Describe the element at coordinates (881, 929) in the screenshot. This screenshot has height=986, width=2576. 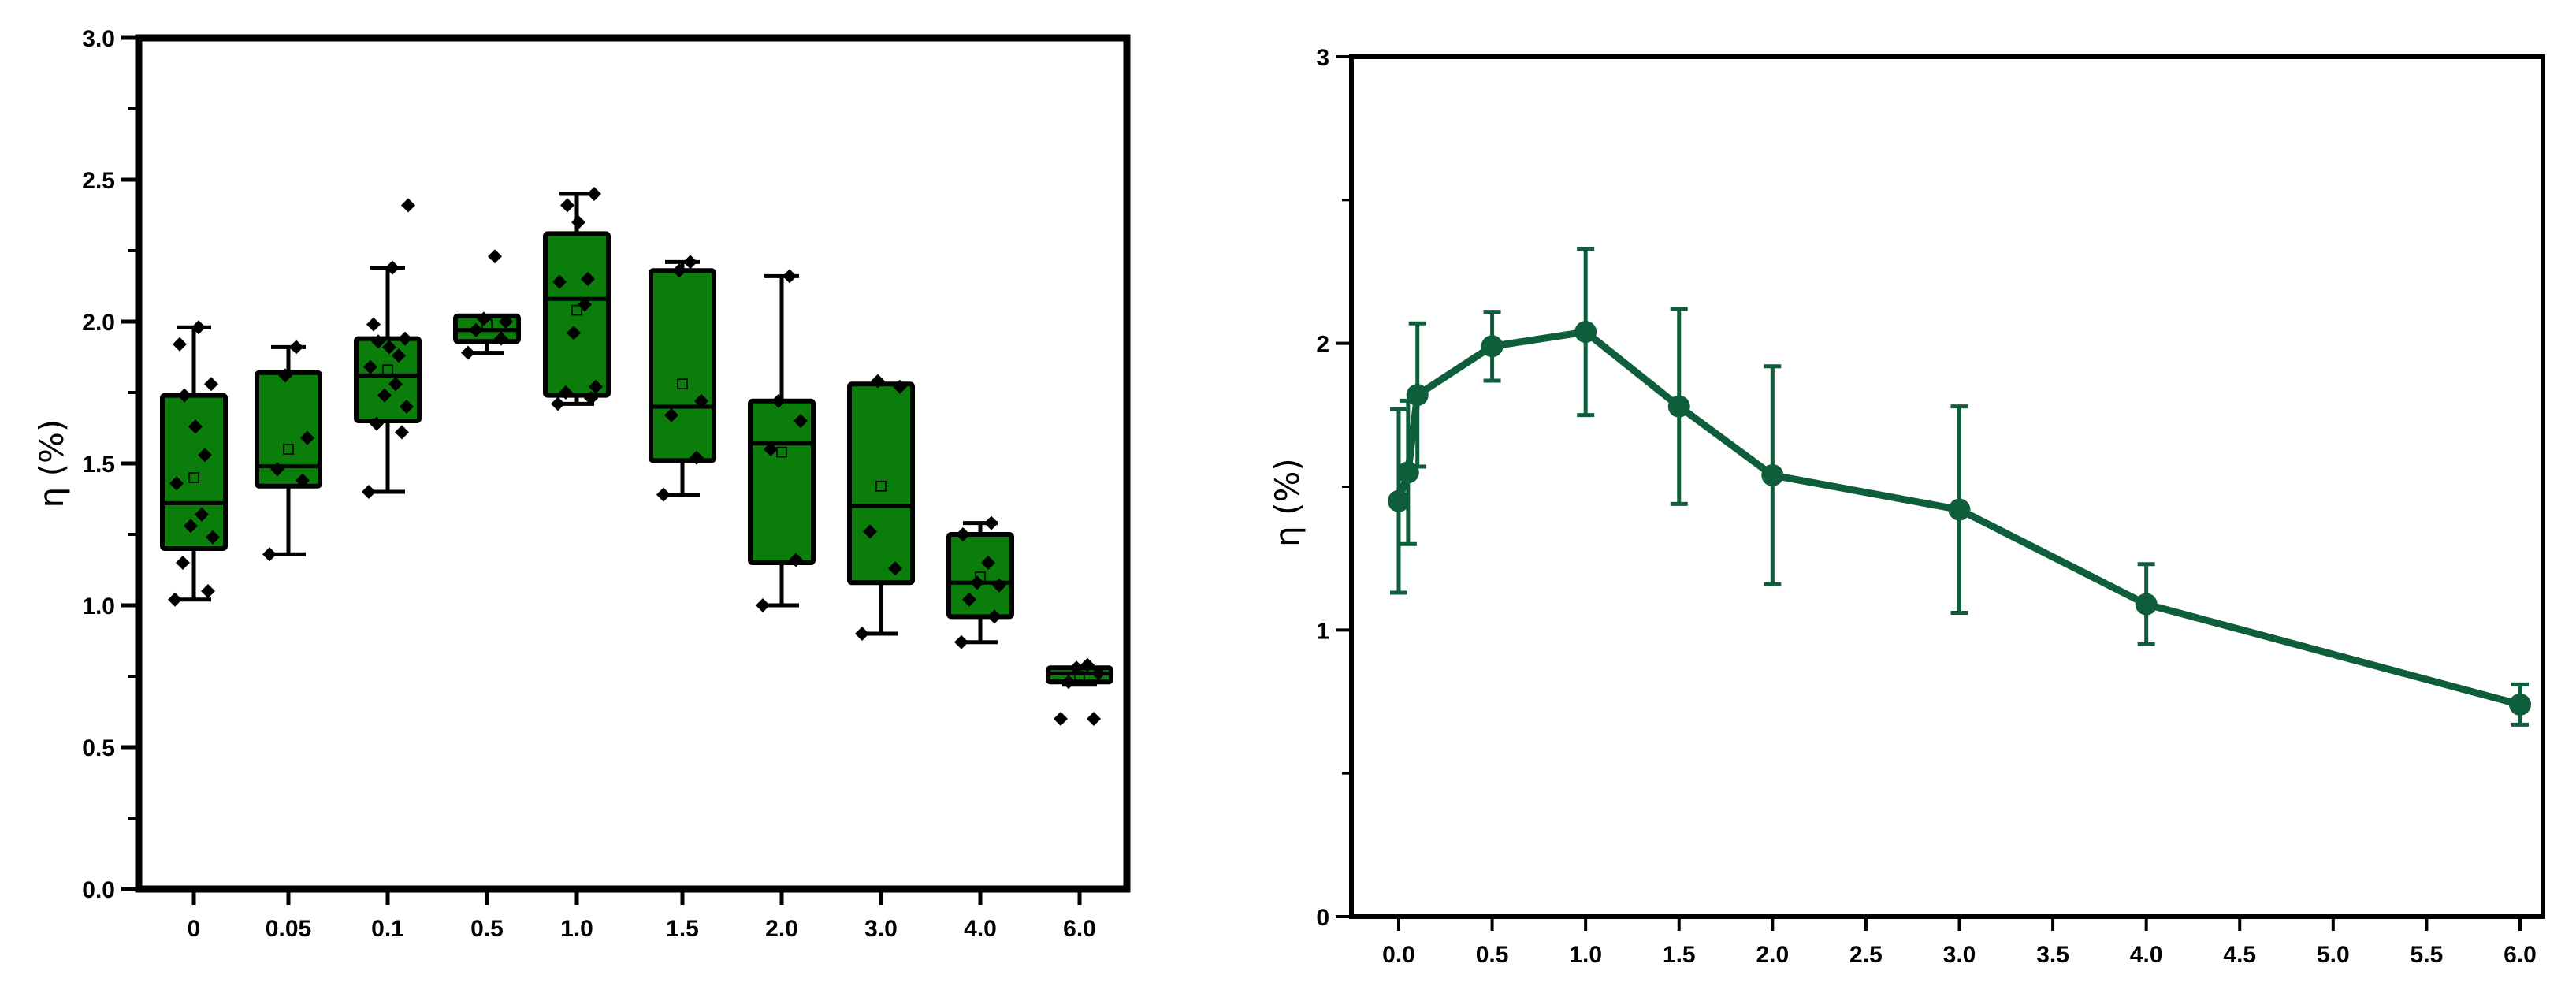
I see `x-tick-label-7: 3.0` at that location.